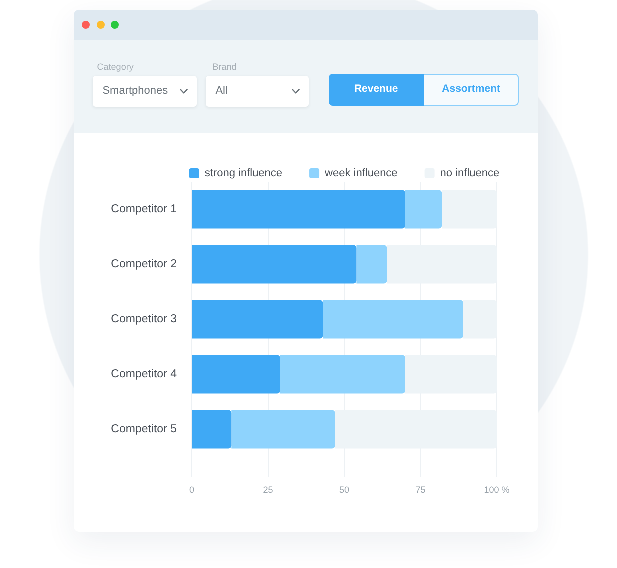 This screenshot has width=617, height=568. I want to click on x-tick-label: 0, so click(192, 489).